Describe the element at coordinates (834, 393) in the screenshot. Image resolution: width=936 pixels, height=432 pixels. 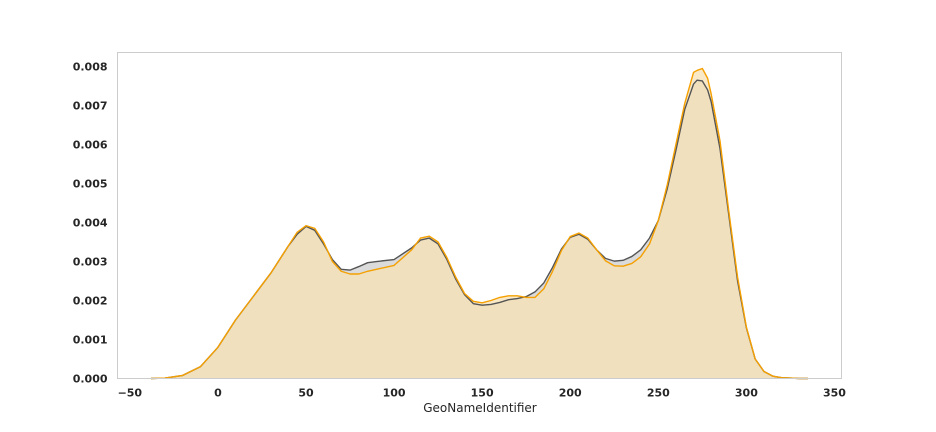
I see `x-tick-label: 350` at that location.